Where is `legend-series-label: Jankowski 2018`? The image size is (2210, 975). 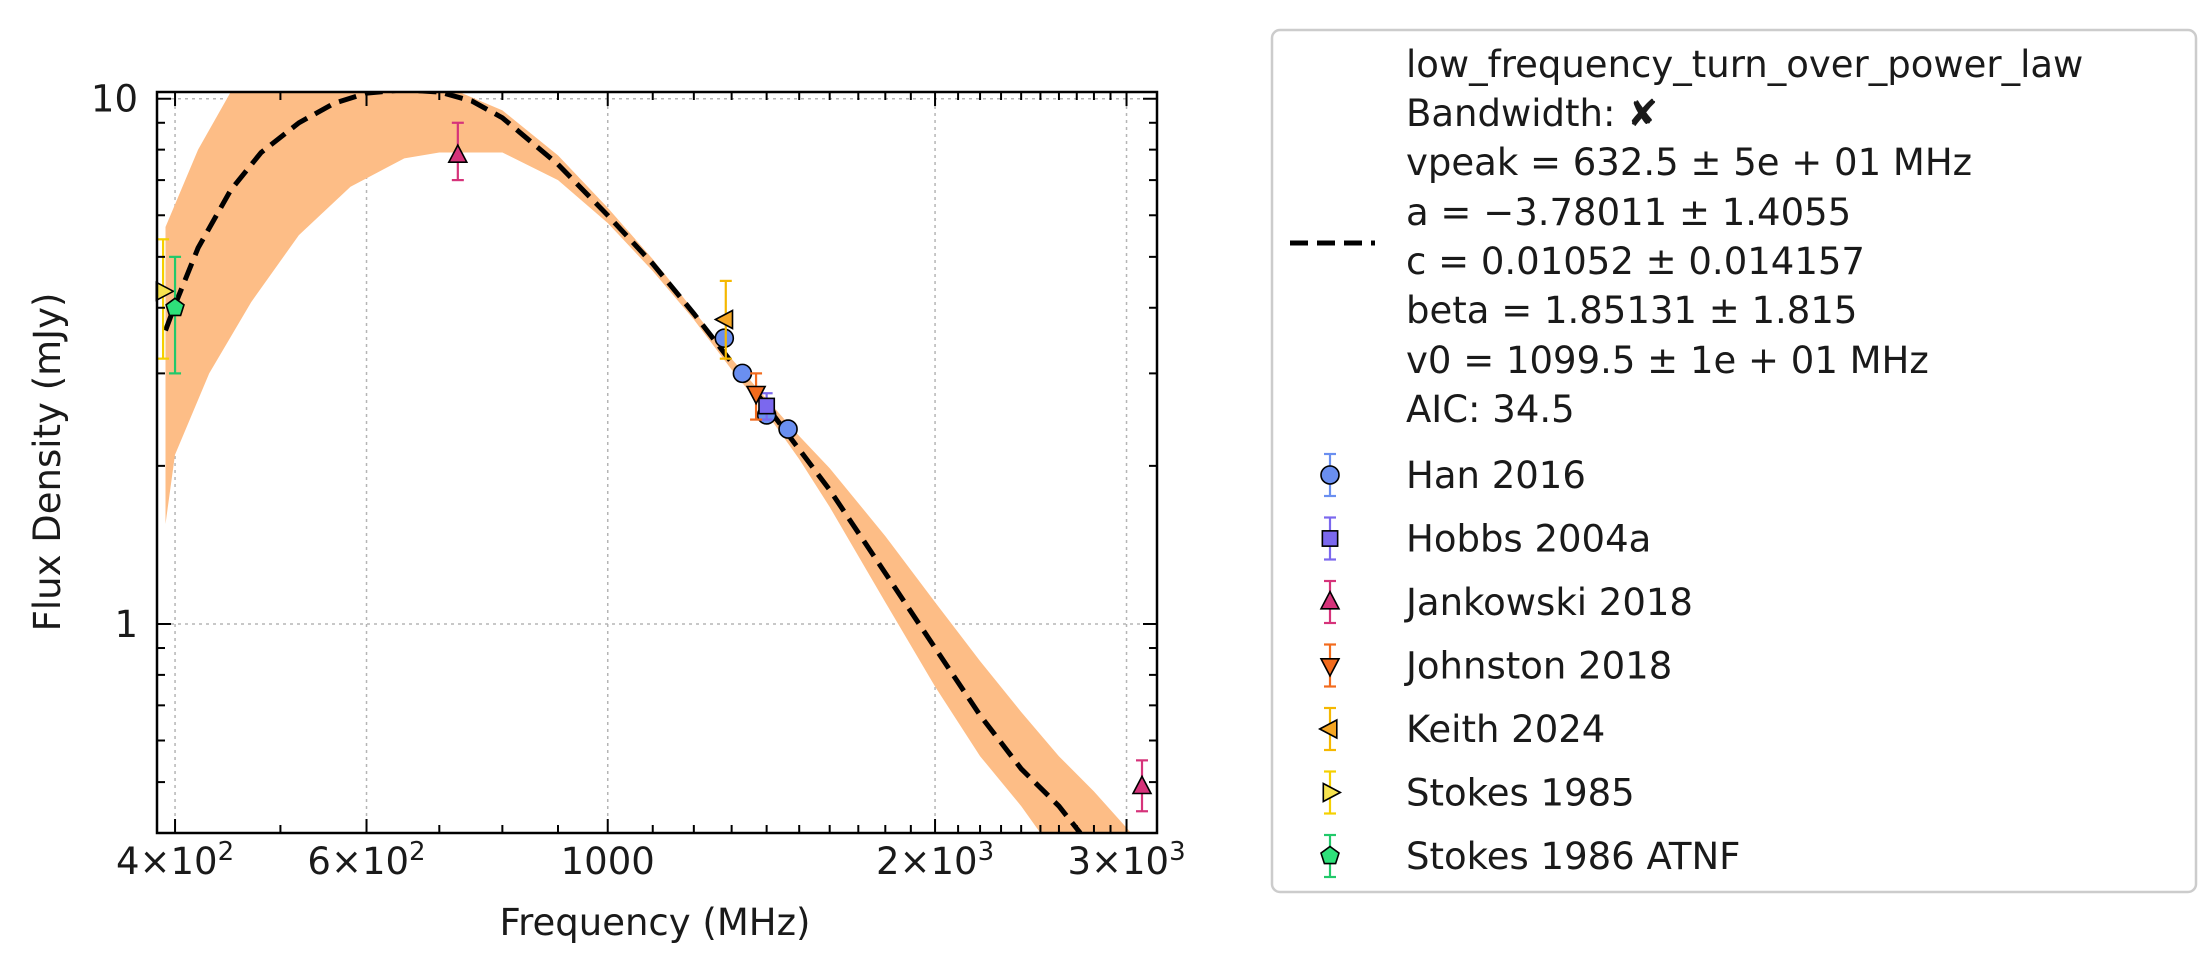 legend-series-label: Jankowski 2018 is located at coordinates (1548, 602).